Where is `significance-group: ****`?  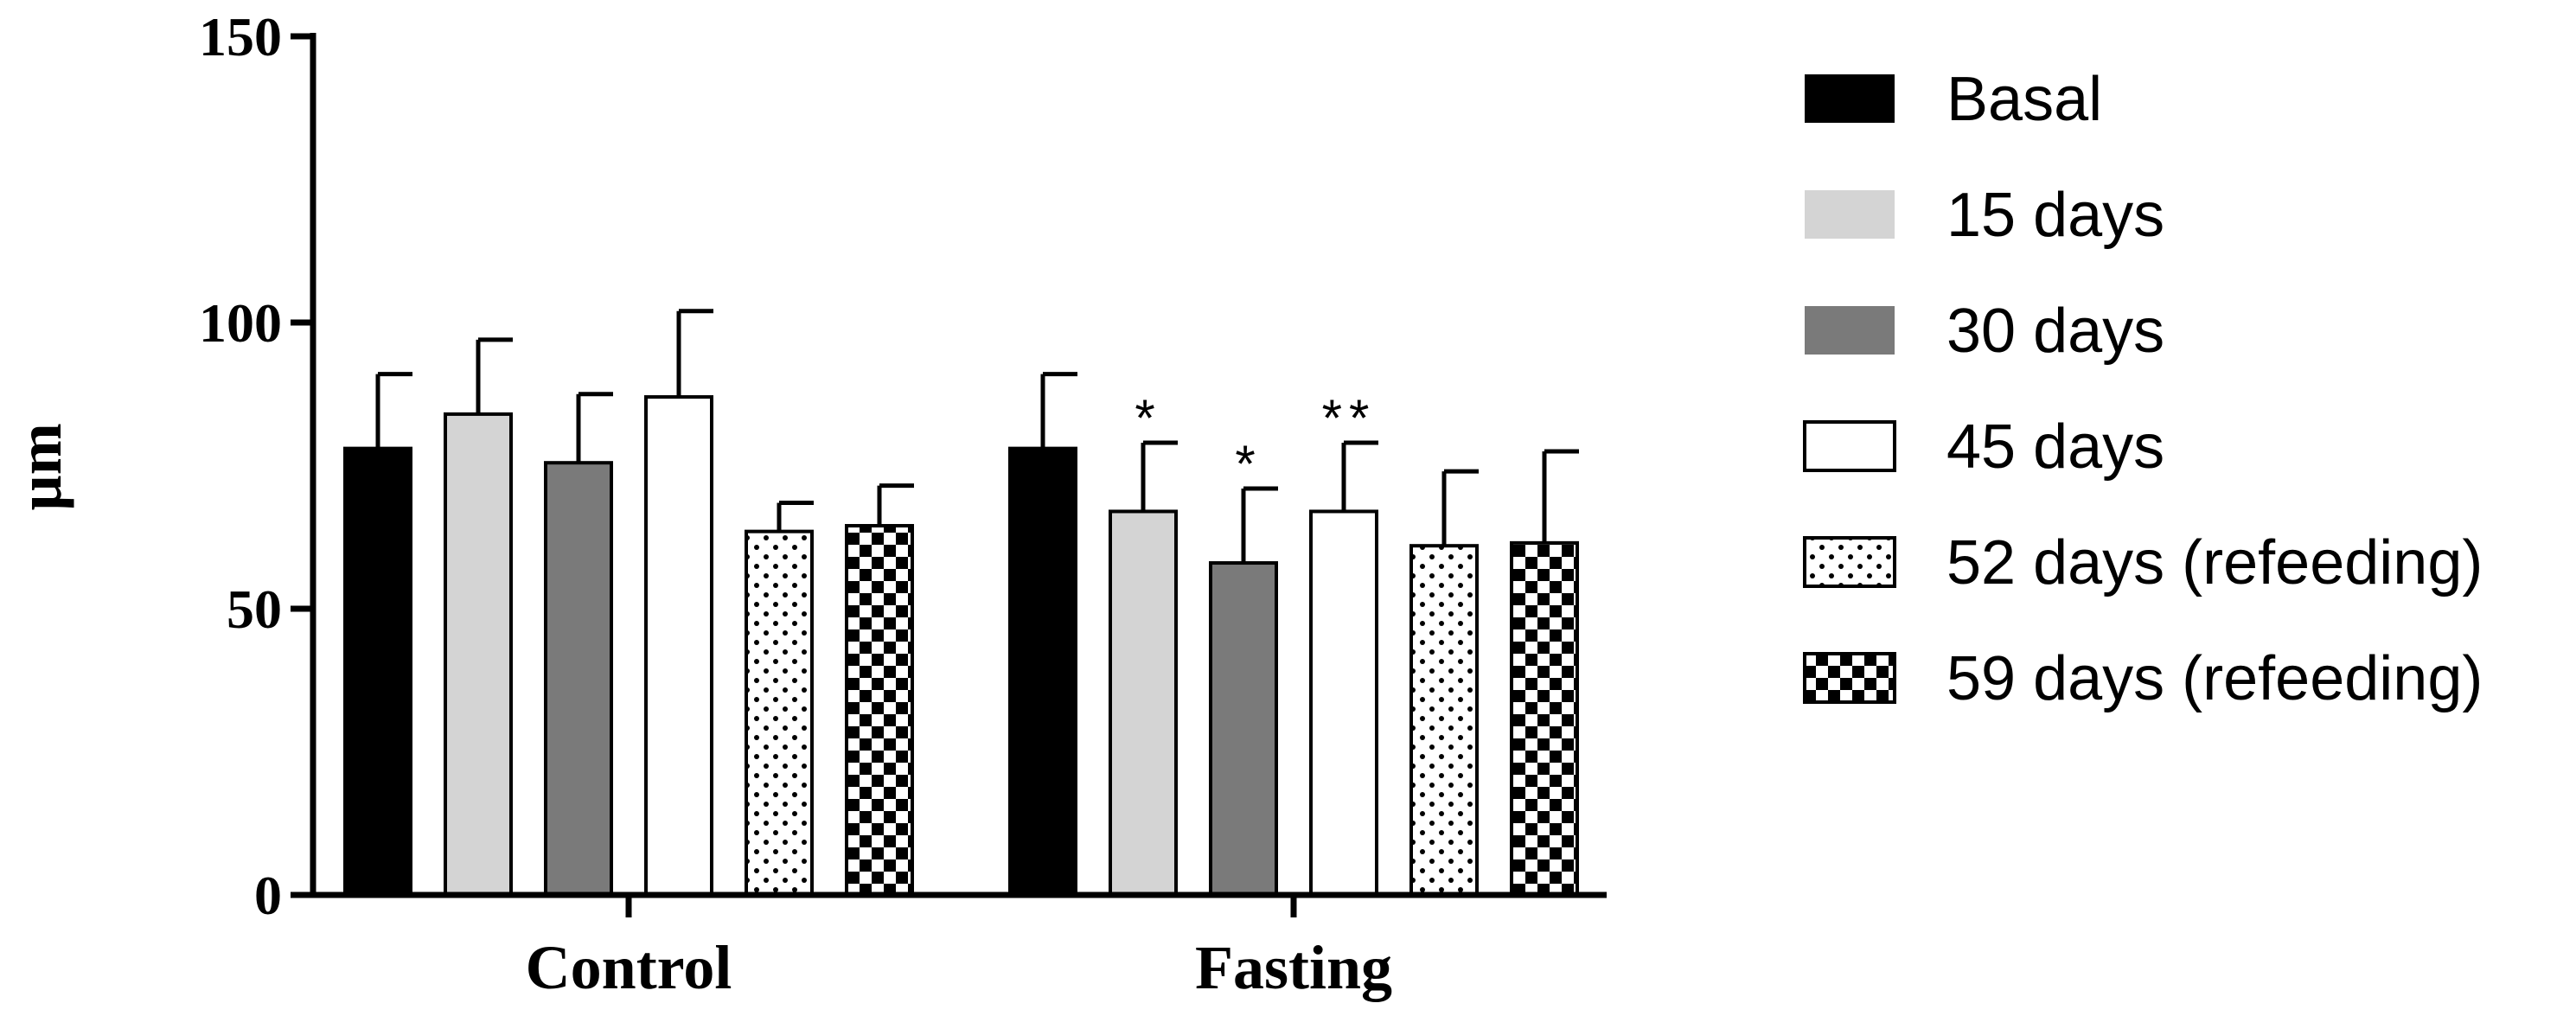
significance-group: **** is located at coordinates (1256, 441).